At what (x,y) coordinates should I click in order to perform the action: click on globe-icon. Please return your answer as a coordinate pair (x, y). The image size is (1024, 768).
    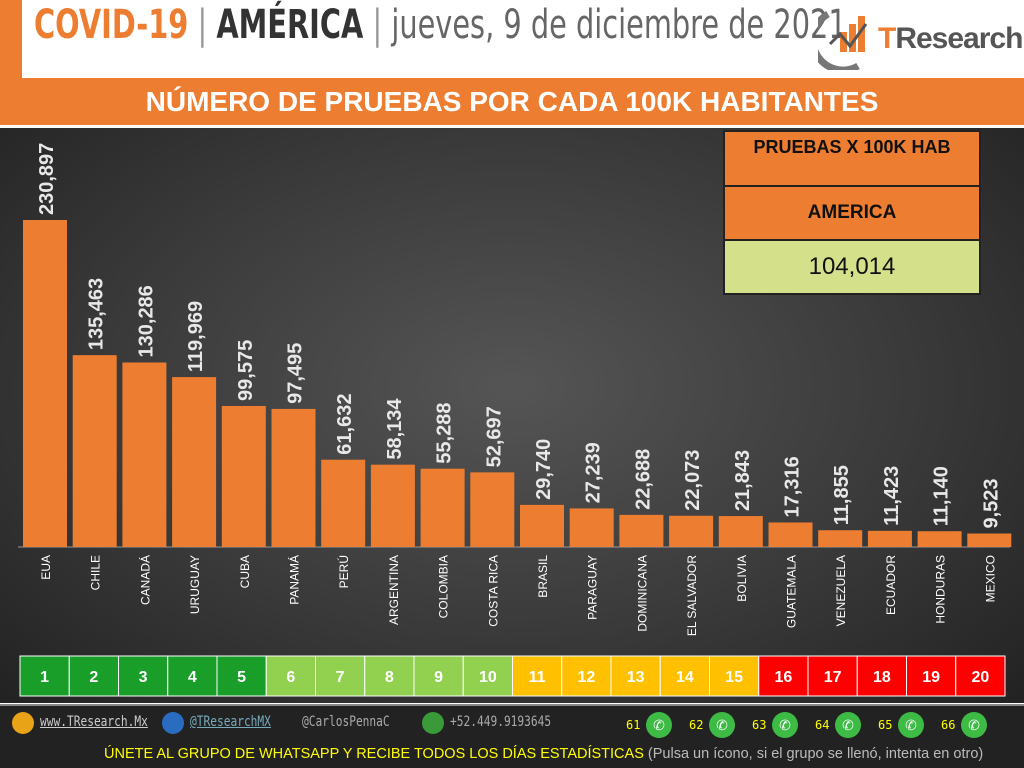
    Looking at the image, I should click on (23, 723).